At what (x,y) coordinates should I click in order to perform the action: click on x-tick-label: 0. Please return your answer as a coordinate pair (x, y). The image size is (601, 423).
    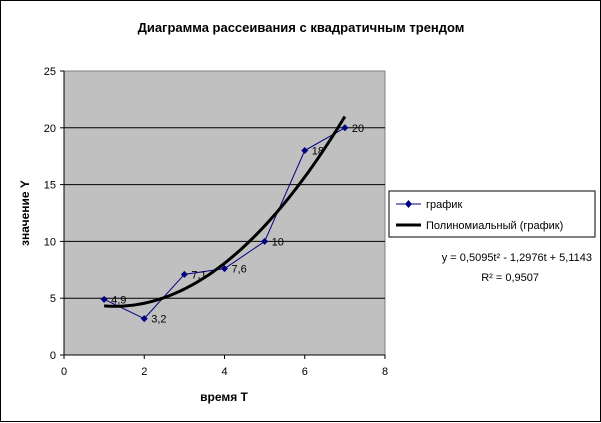
    Looking at the image, I should click on (64, 372).